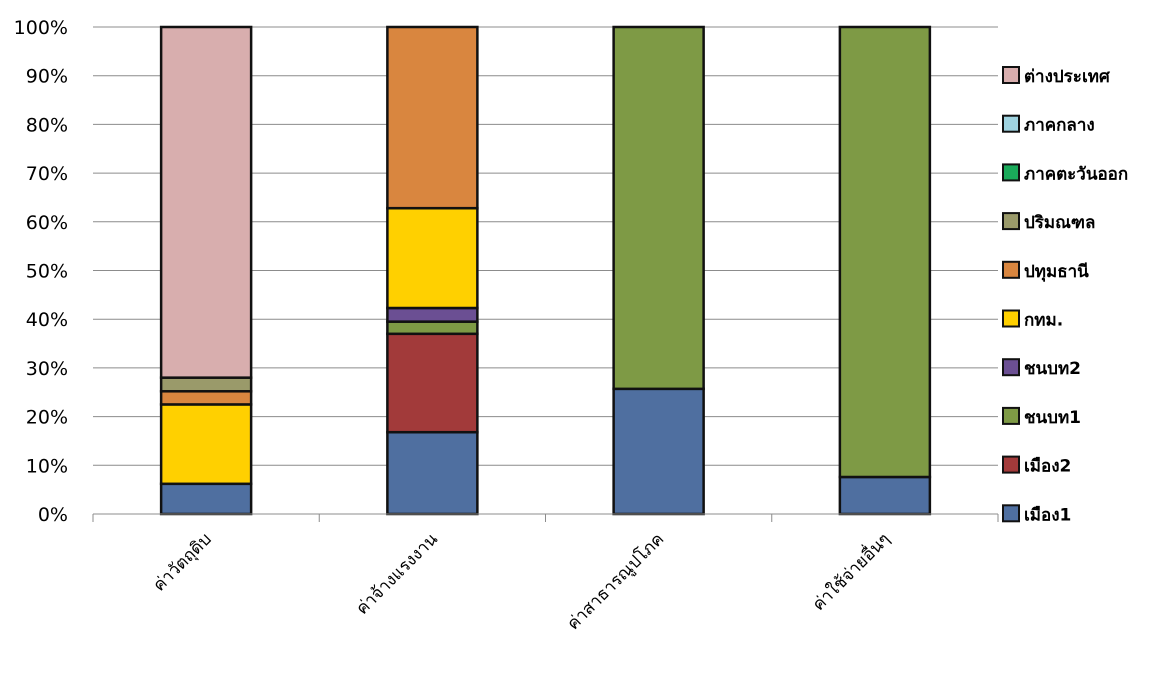  What do you see at coordinates (1067, 77) in the screenshot?
I see `legend-label: ต่างประเทศ` at bounding box center [1067, 77].